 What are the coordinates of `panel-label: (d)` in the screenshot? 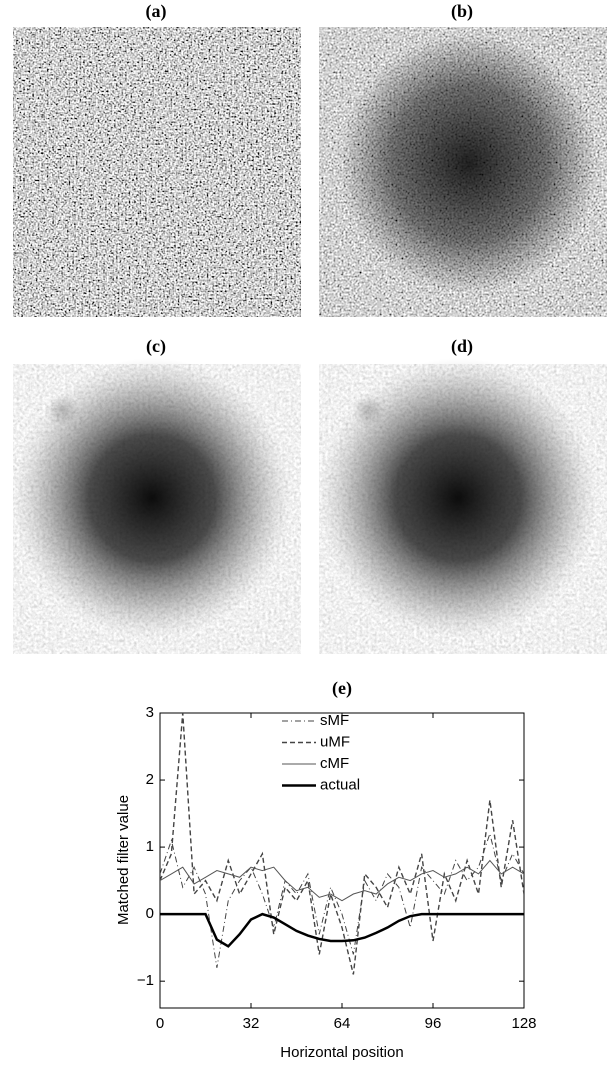 It's located at (462, 346).